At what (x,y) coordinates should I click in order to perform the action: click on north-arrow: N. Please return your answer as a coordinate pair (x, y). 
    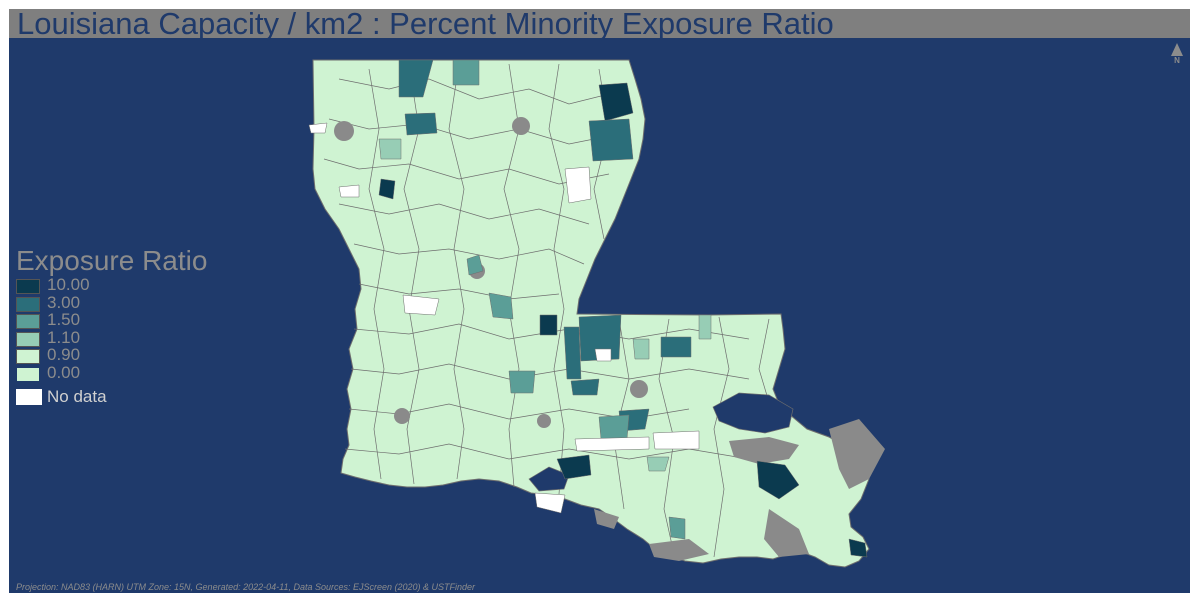
    Looking at the image, I should click on (1177, 54).